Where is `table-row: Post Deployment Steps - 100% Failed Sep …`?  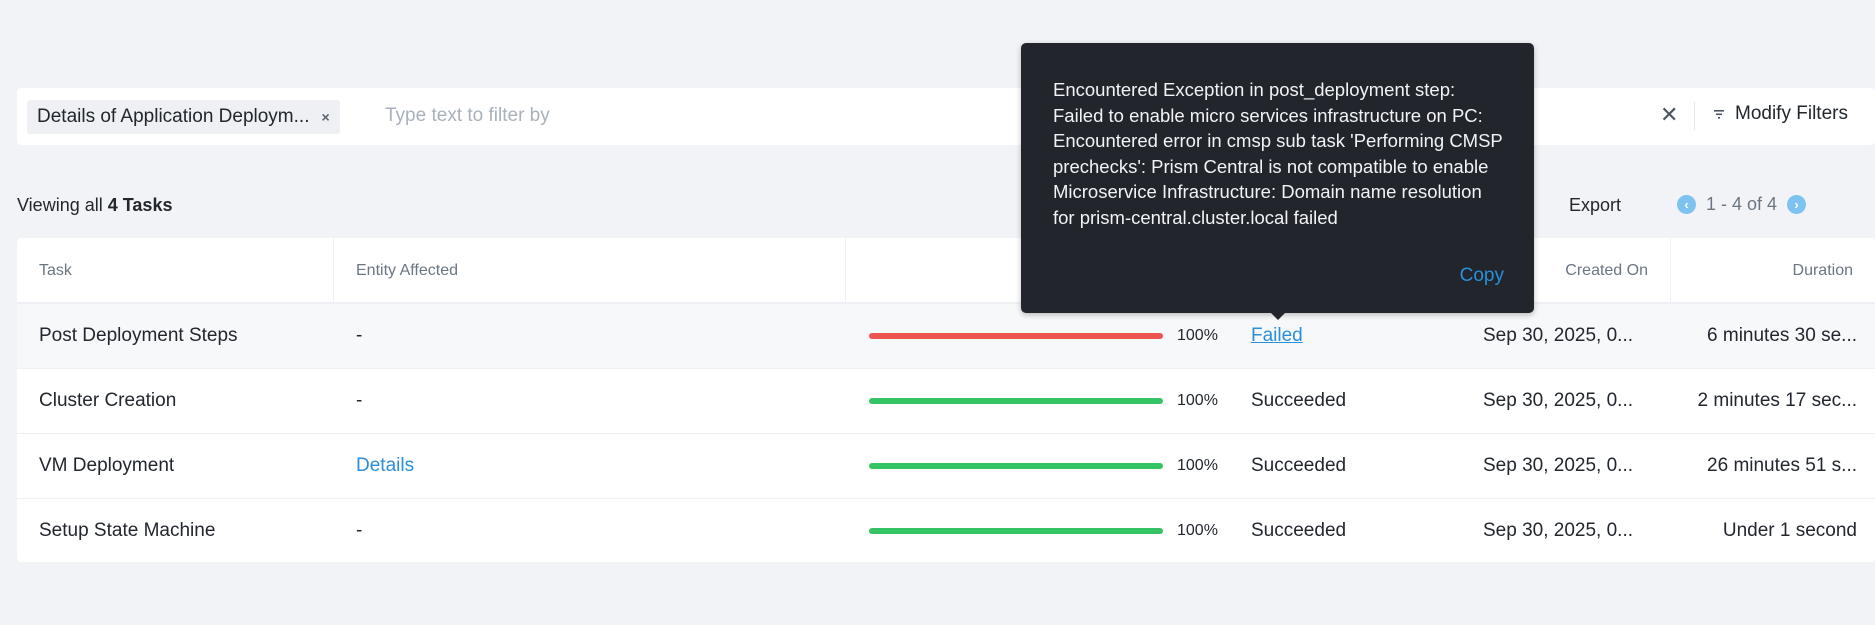
table-row: Post Deployment Steps - 100% Failed Sep … is located at coordinates (946, 336).